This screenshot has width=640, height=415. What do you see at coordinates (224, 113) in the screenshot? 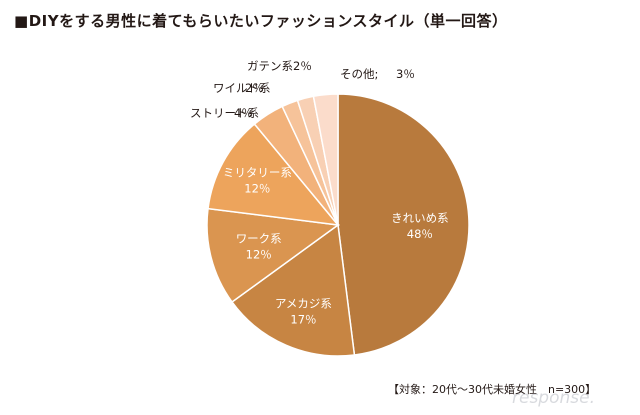
I see `slice-label-5: ストリート系` at bounding box center [224, 113].